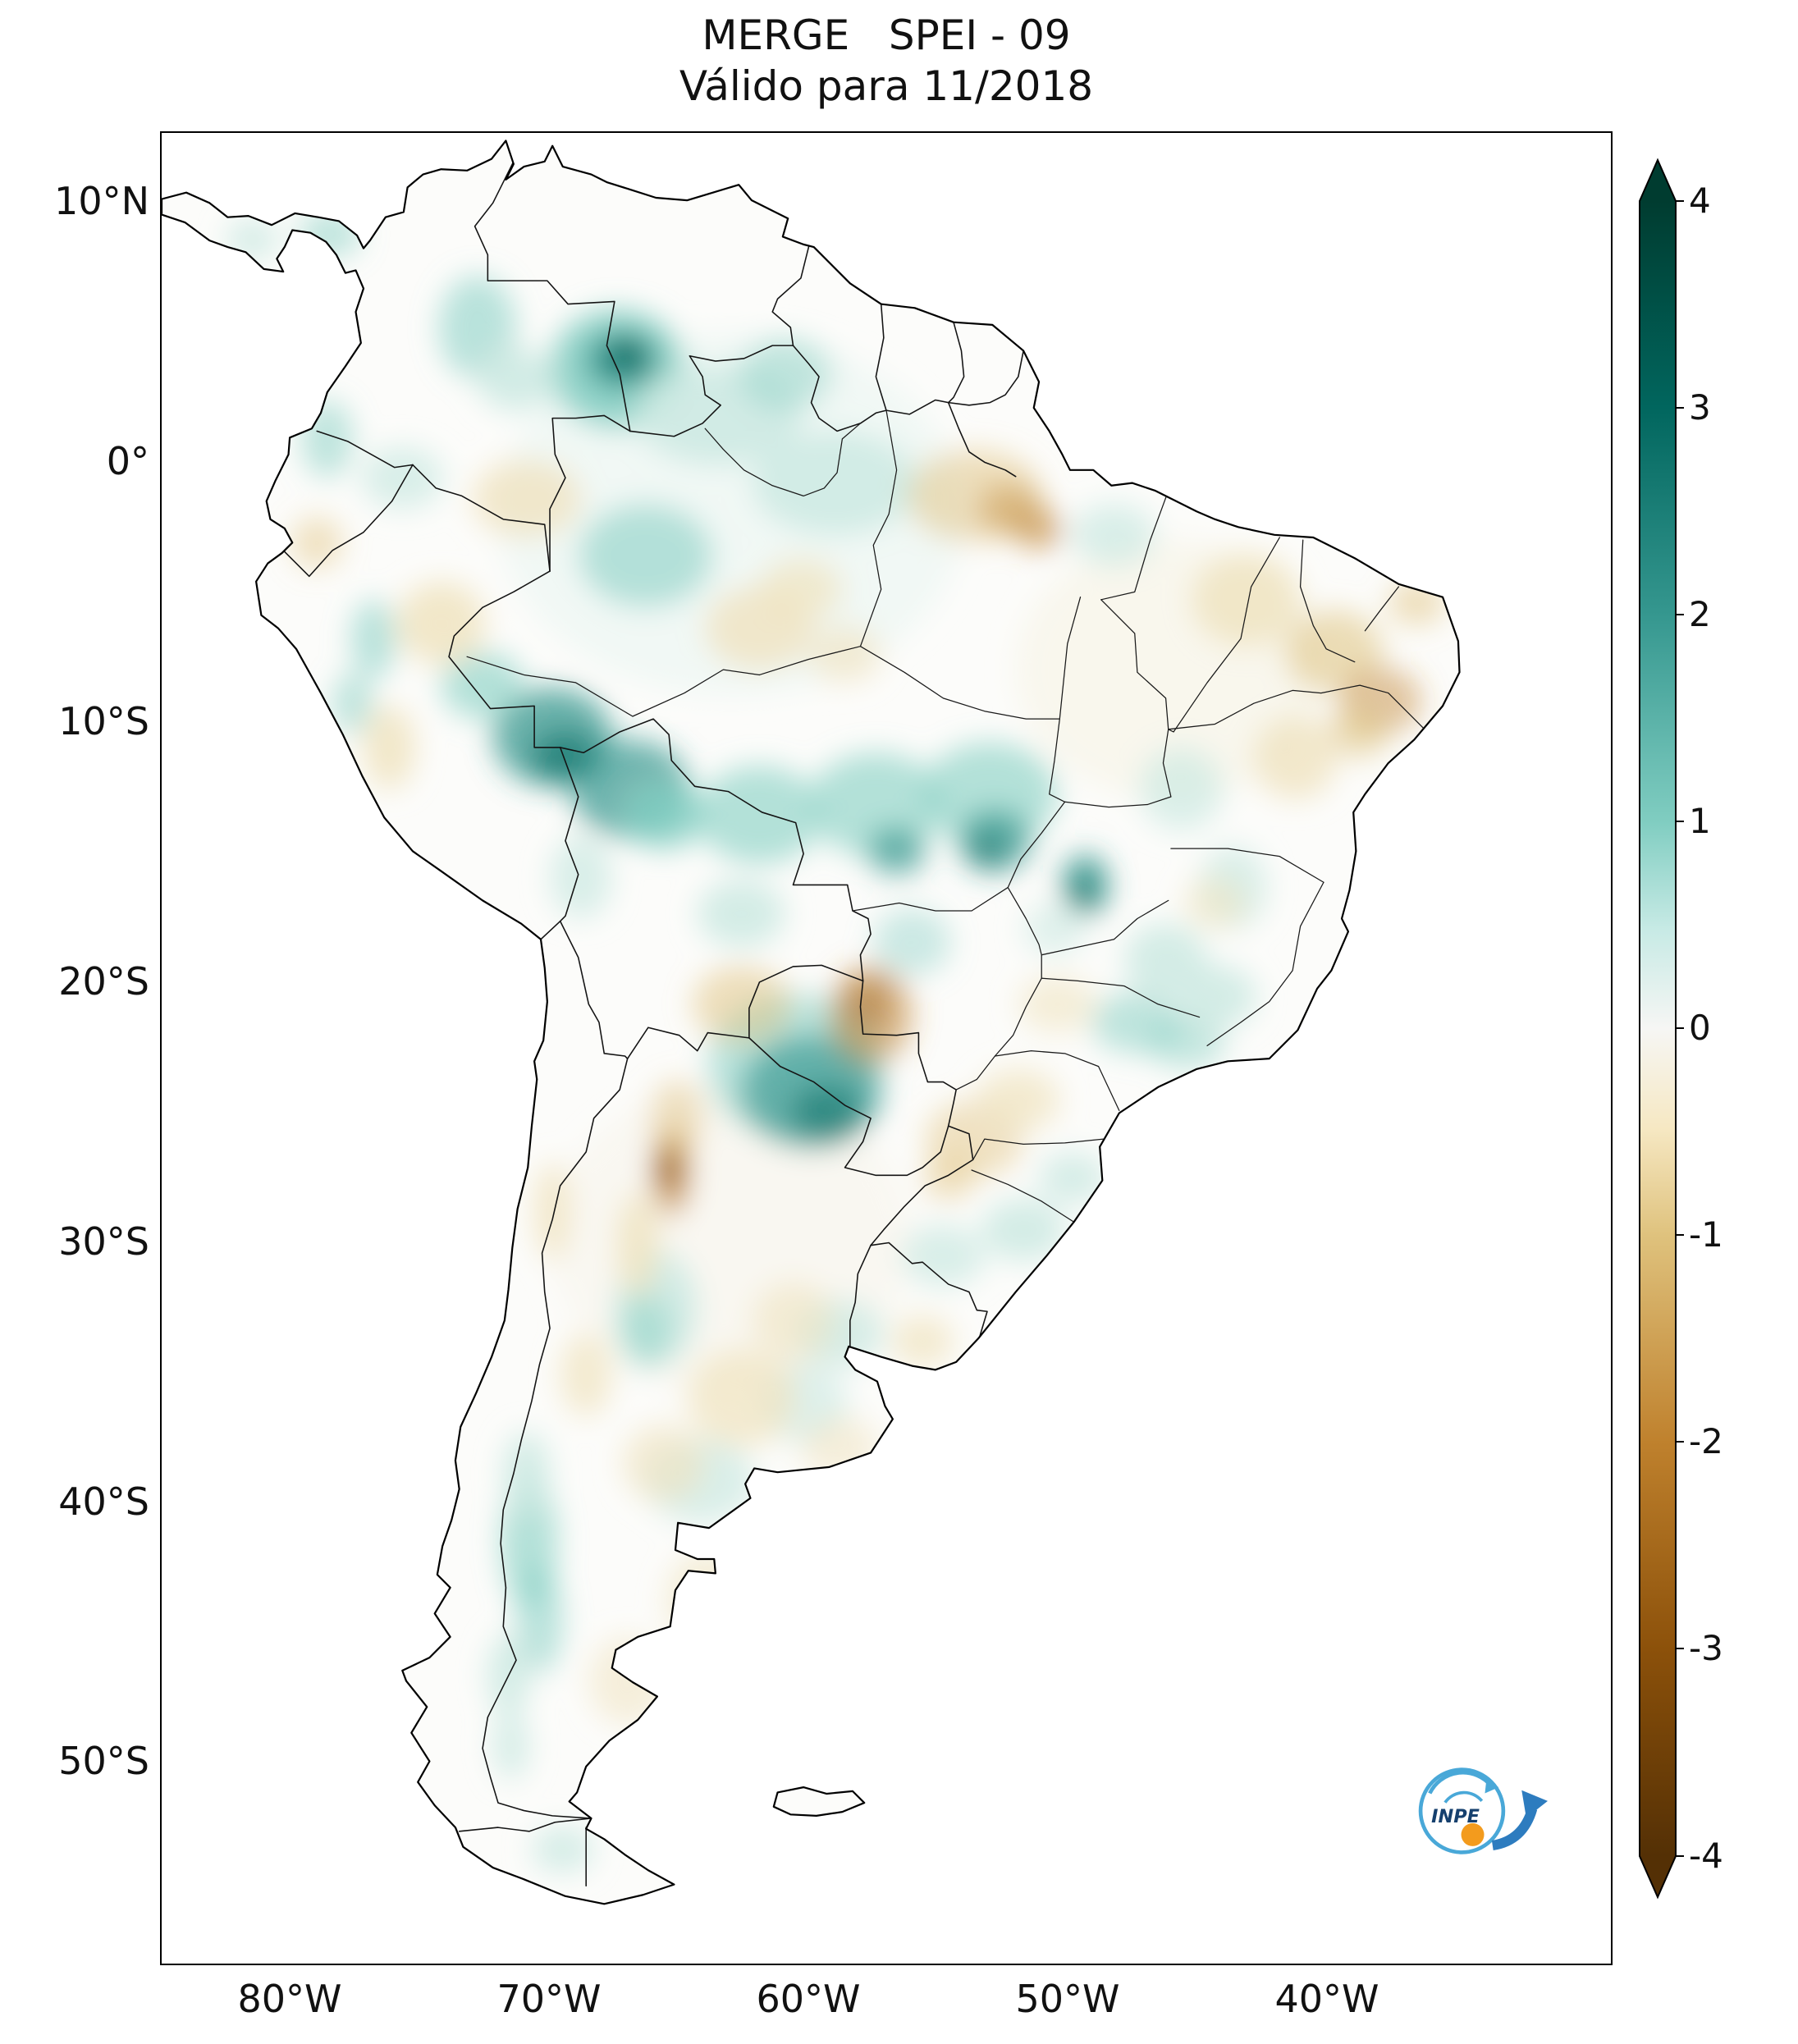 This screenshot has width=1798, height=2044. What do you see at coordinates (1700, 407) in the screenshot?
I see `cbar-tick-3: 3` at bounding box center [1700, 407].